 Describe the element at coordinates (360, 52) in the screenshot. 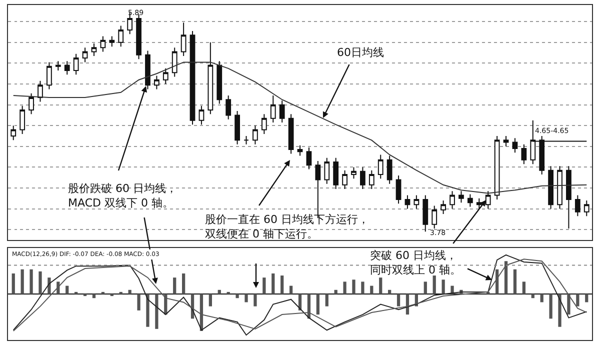

I see `annotation: 60日均线` at that location.